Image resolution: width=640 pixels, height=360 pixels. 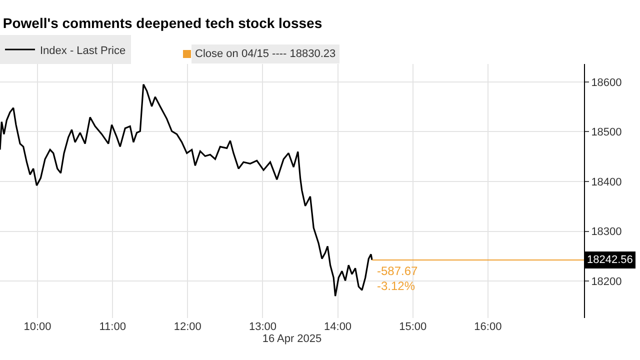 What do you see at coordinates (610, 260) in the screenshot?
I see `ref-line-label: 18242.56` at bounding box center [610, 260].